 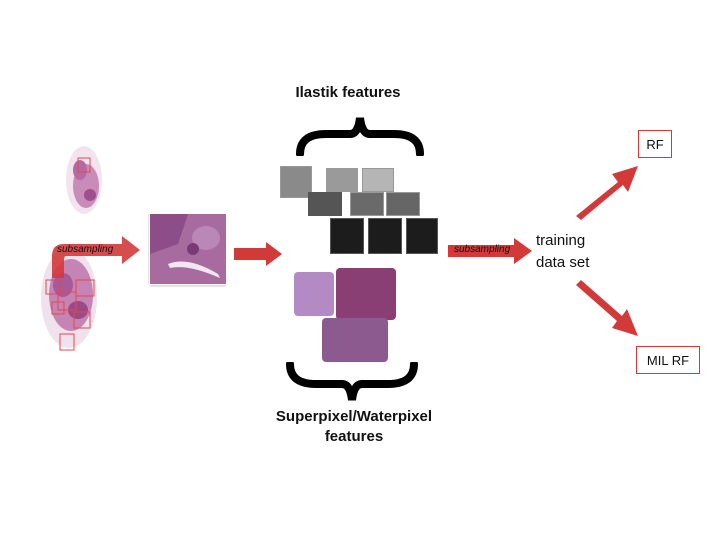 What do you see at coordinates (94, 257) in the screenshot?
I see `subsampling-arrow-left` at bounding box center [94, 257].